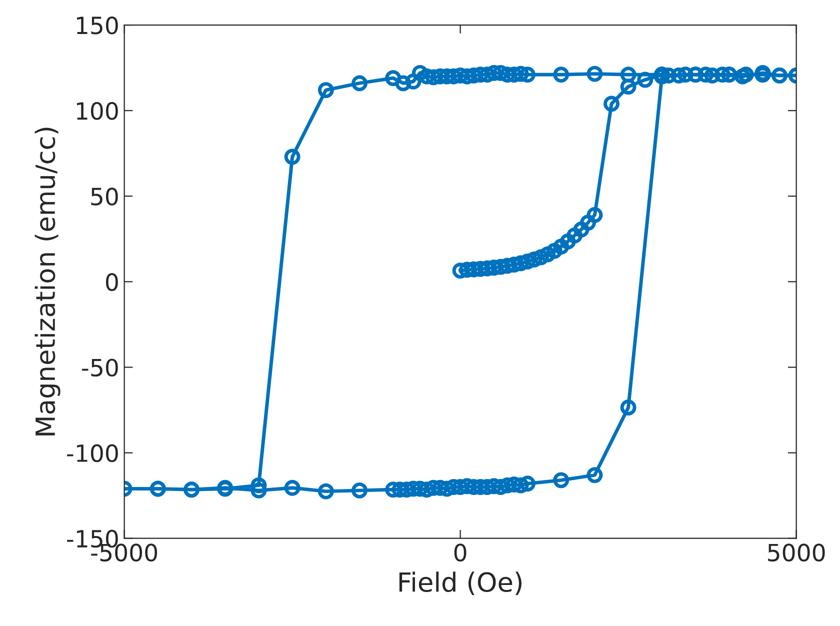 This screenshot has width=840, height=626. What do you see at coordinates (47, 282) in the screenshot?
I see `y-axis-title: Magnetization (emu/cc)` at bounding box center [47, 282].